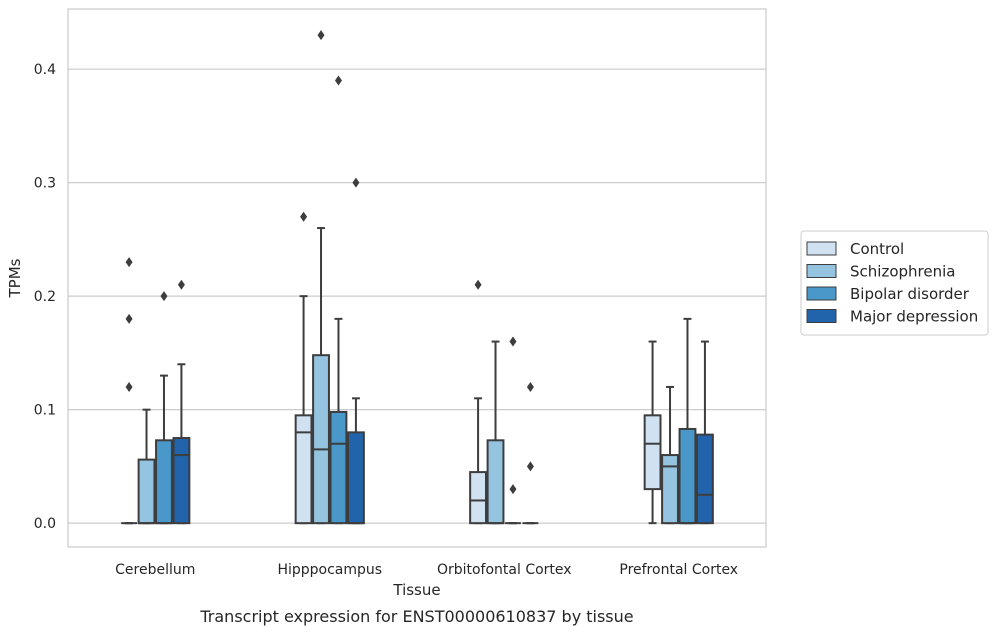 This screenshot has width=997, height=634. Describe the element at coordinates (910, 294) in the screenshot. I see `legend-label: Bipolar disorder` at that location.